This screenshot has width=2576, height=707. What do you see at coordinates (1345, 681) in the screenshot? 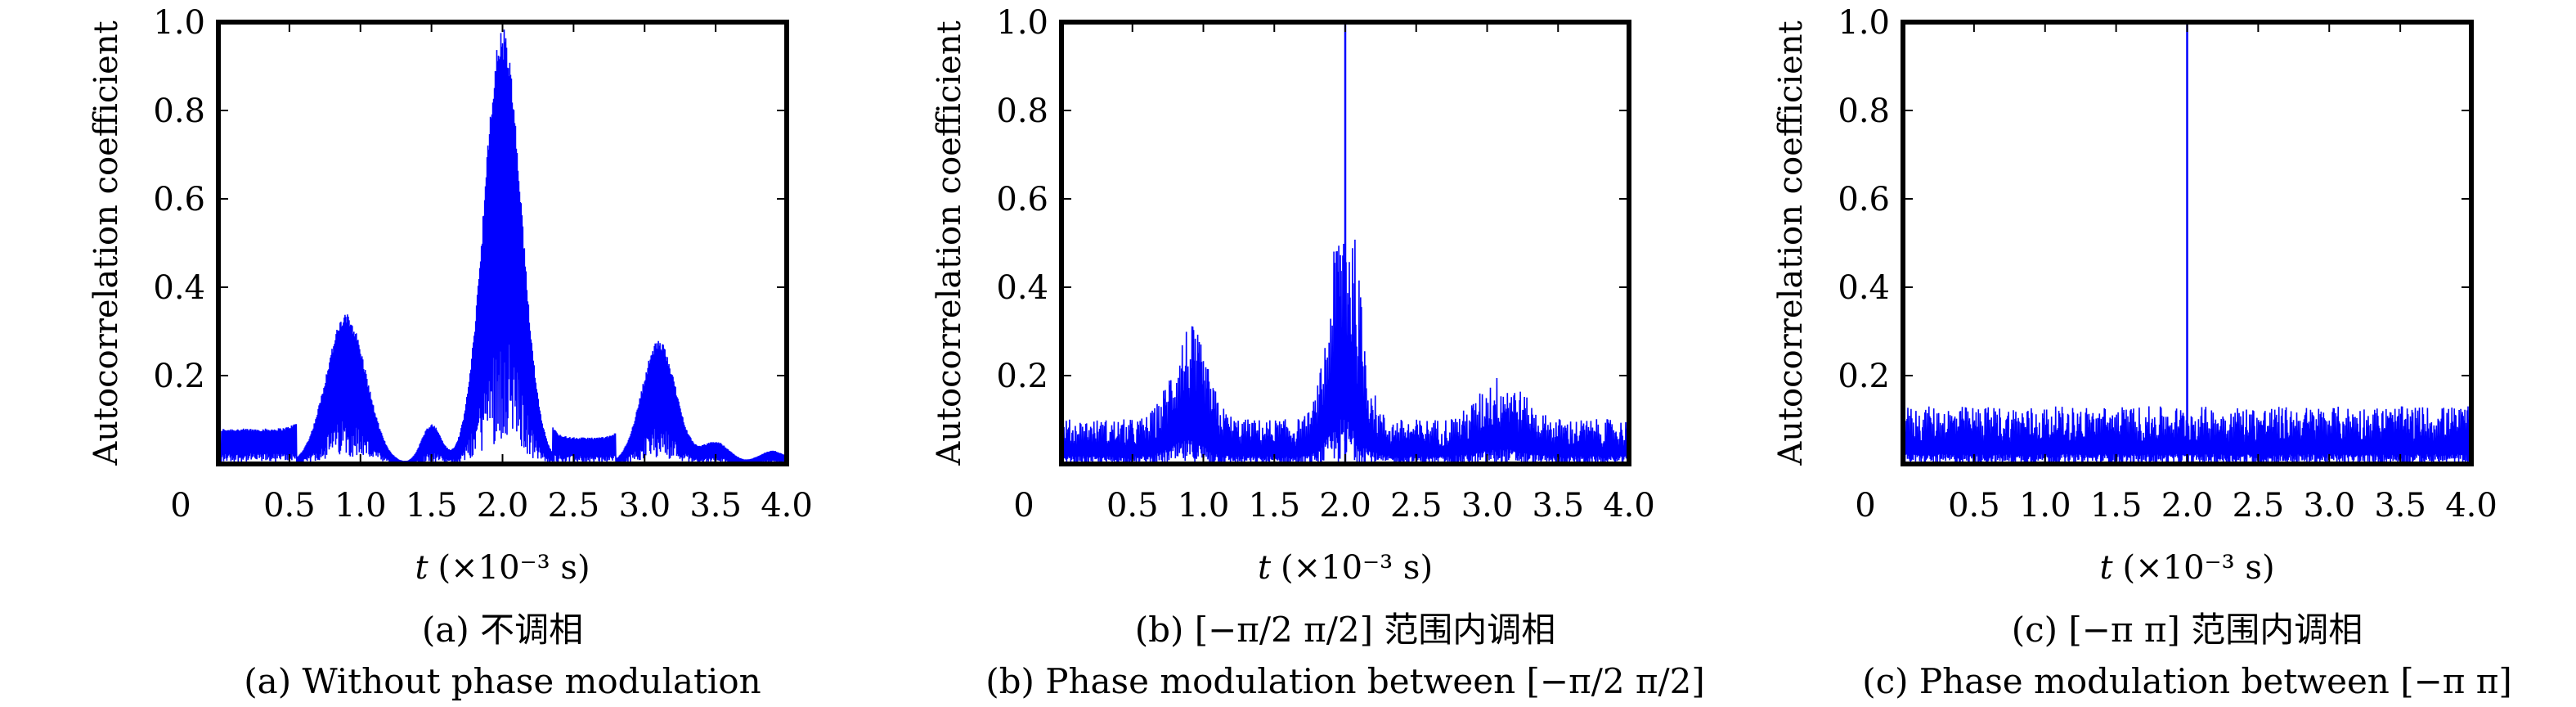
I see `caption-english: (b) Phase modulation between [−π/2 π/2]` at bounding box center [1345, 681].